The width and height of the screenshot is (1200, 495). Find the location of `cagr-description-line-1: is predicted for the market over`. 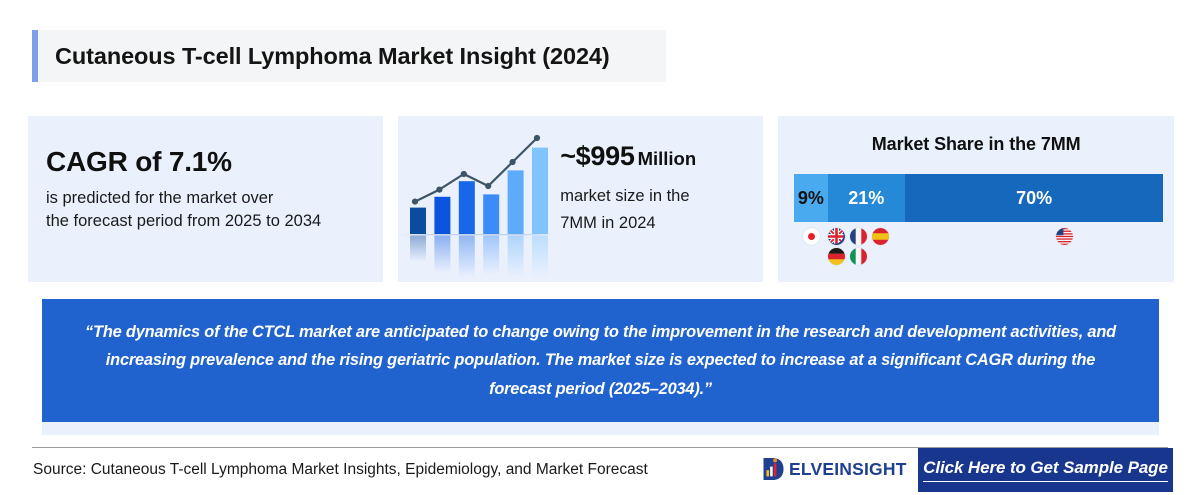

cagr-description-line-1: is predicted for the market over is located at coordinates (160, 198).